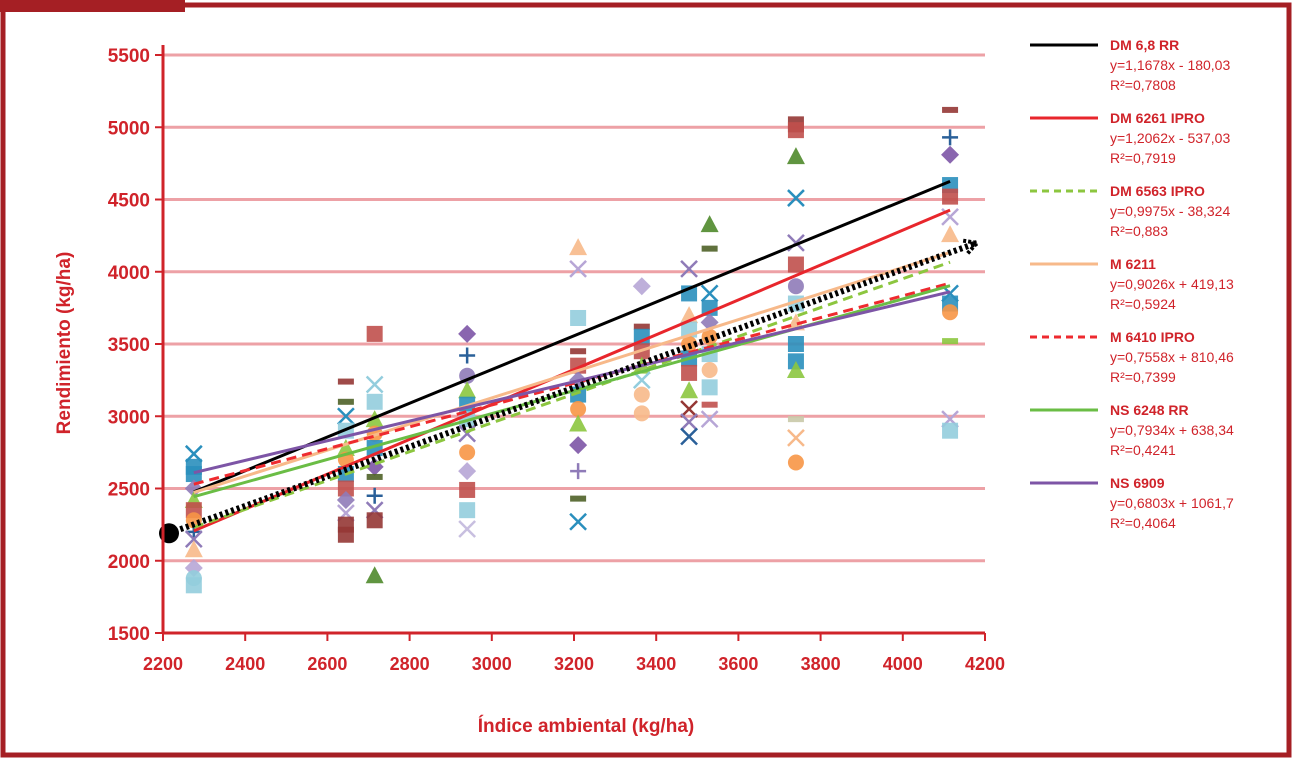  Describe the element at coordinates (163, 664) in the screenshot. I see `x-tick-label: 2200` at that location.